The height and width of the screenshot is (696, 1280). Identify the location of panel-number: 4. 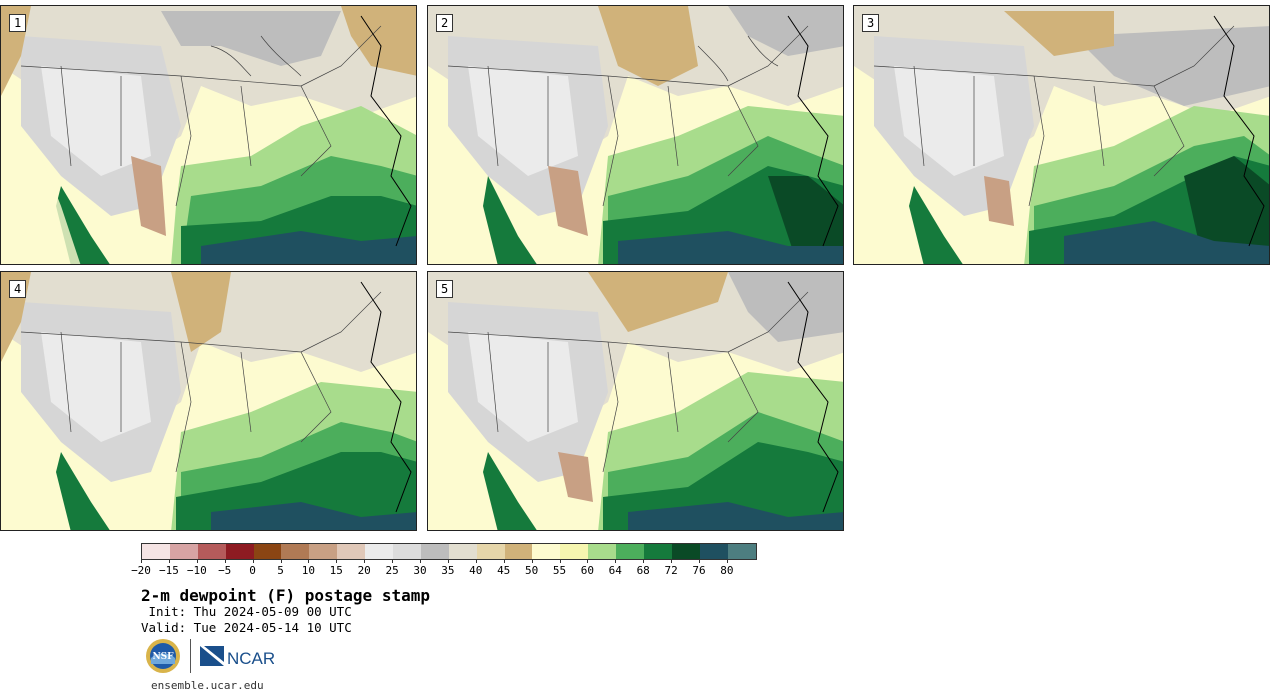
(18, 289).